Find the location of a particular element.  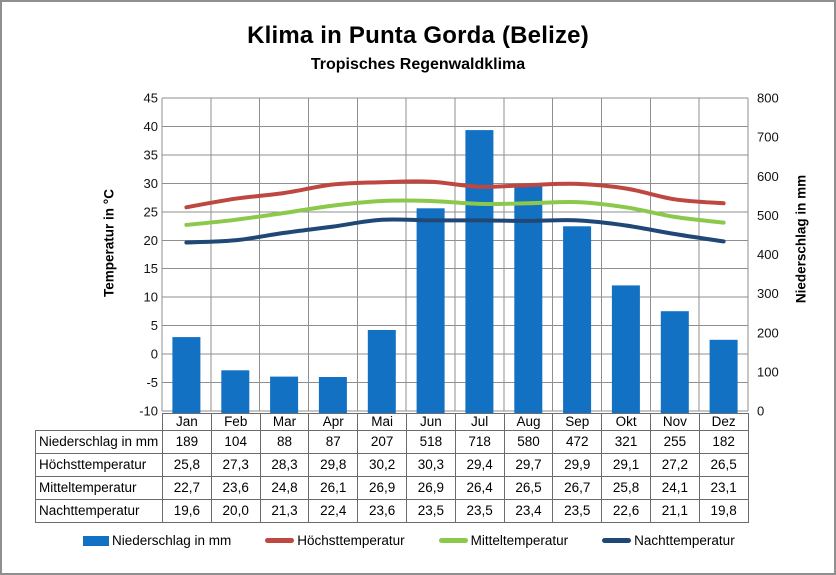

legend-label: Höchsttemperatur is located at coordinates (351, 540).